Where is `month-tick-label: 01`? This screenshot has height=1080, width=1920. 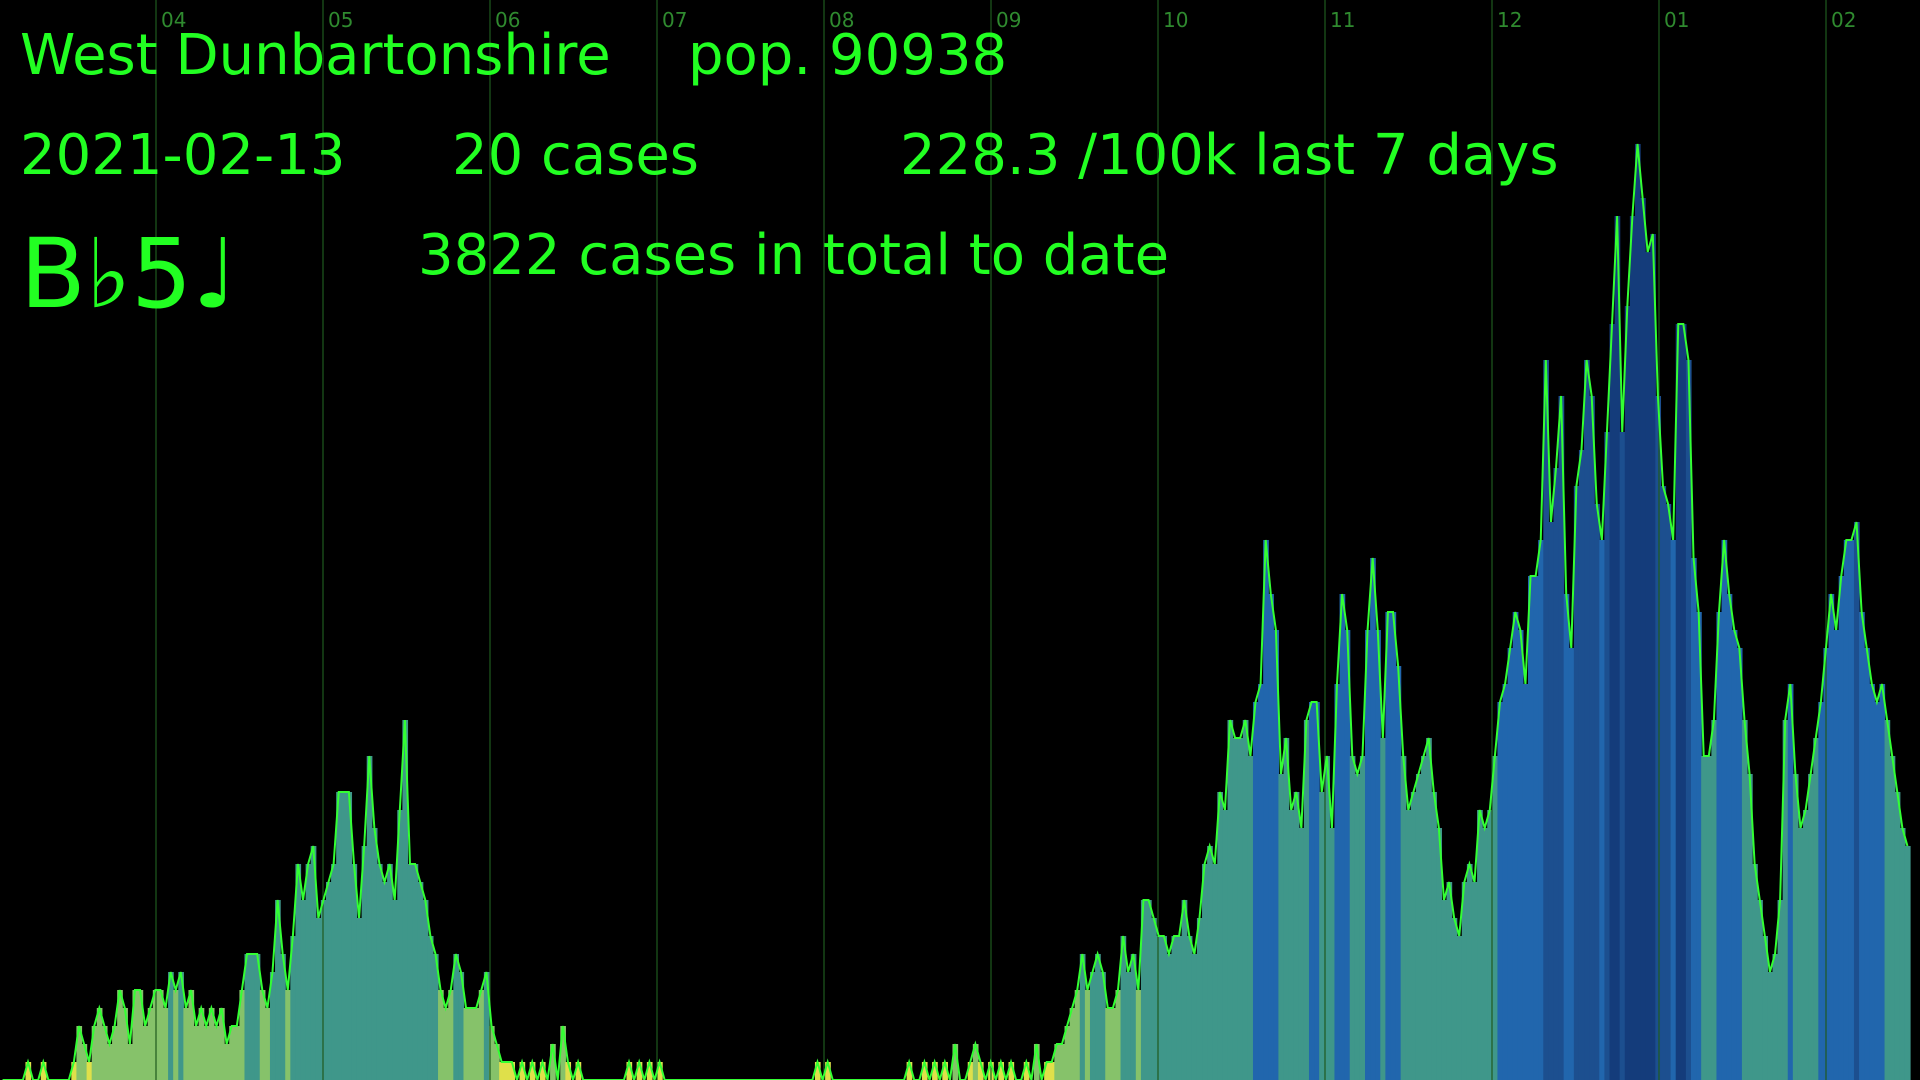
month-tick-label: 01 is located at coordinates (1676, 20).